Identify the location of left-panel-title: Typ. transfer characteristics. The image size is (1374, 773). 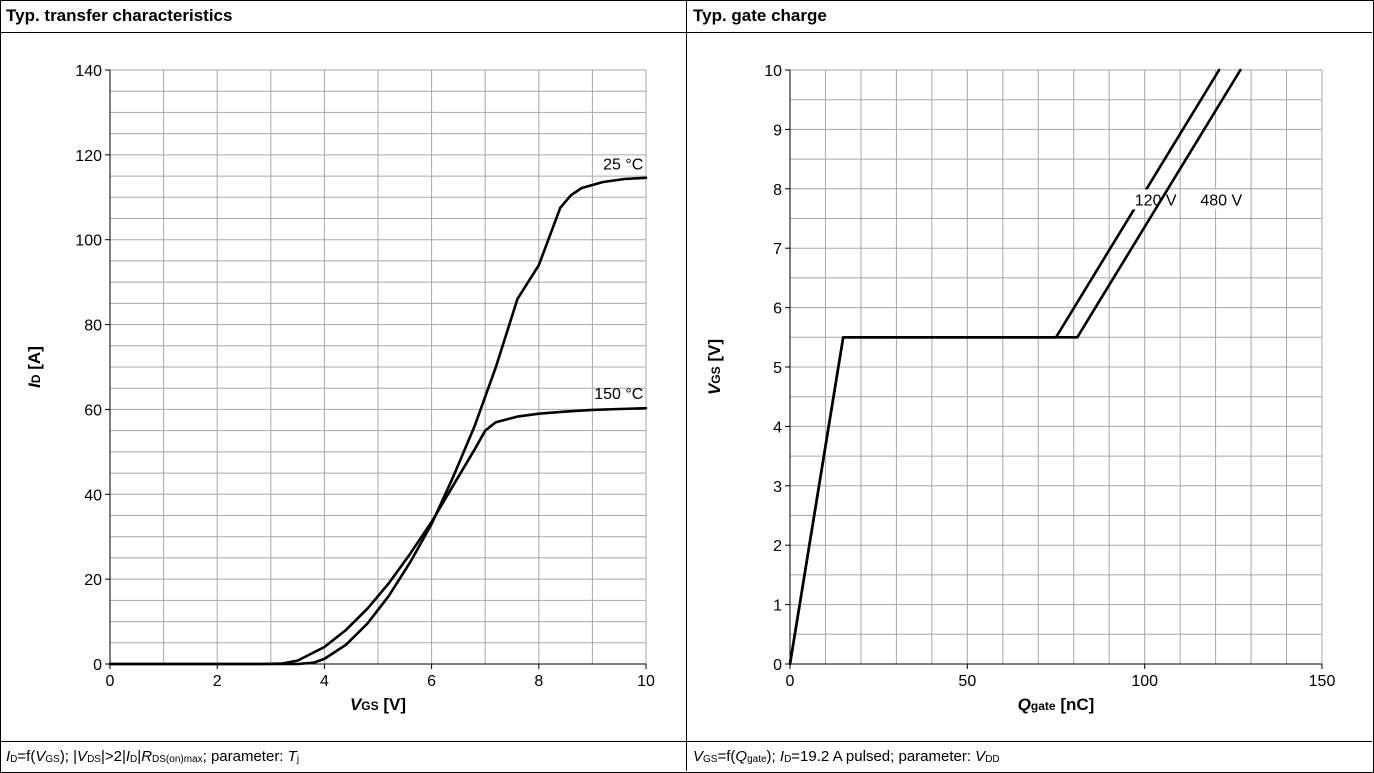
(119, 15).